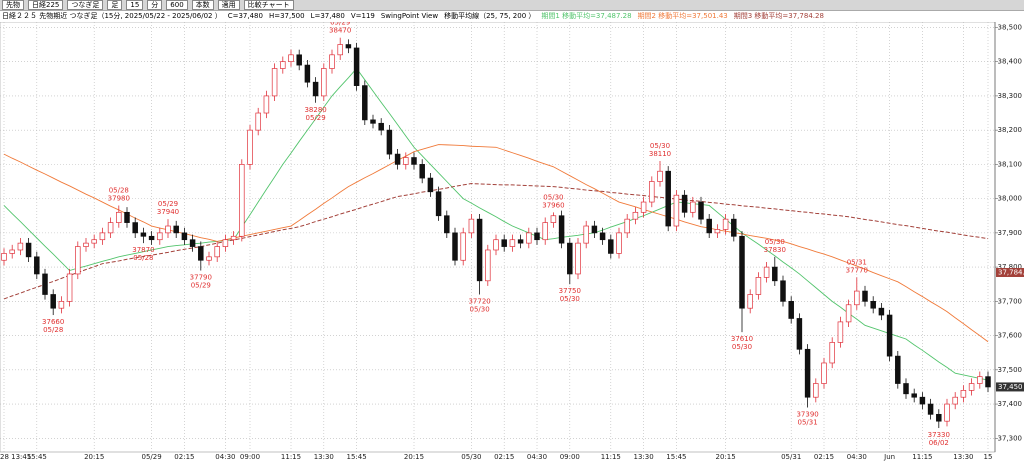 The height and width of the screenshot is (462, 1024). Describe the element at coordinates (177, 5) in the screenshot. I see `toolbar-control: 600` at that location.